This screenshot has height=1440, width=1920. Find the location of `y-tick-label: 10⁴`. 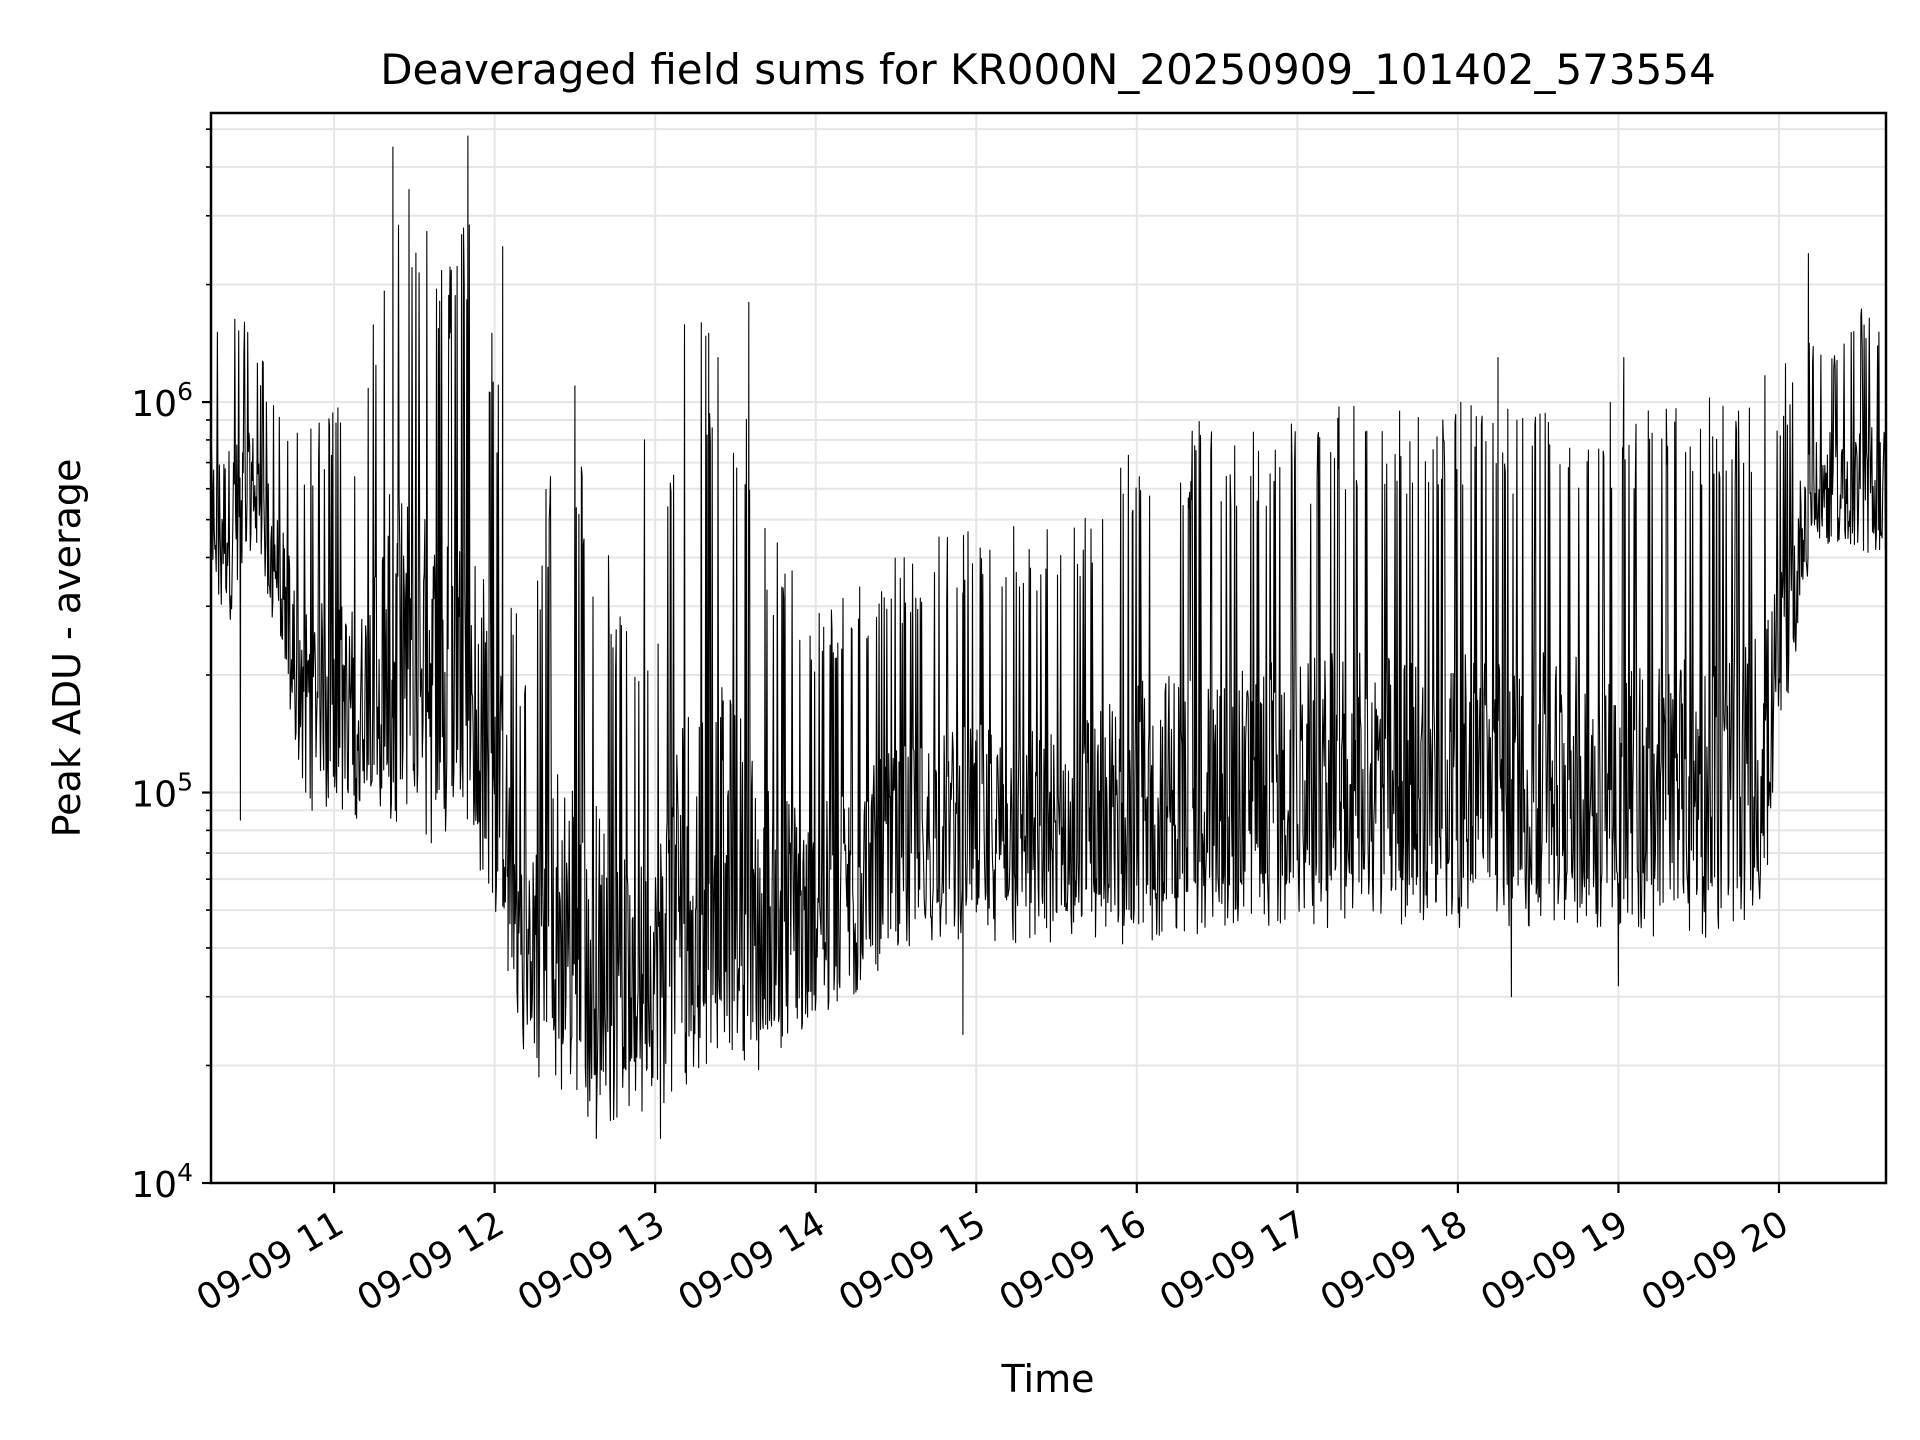

y-tick-label: 10⁴ is located at coordinates (162, 1182).